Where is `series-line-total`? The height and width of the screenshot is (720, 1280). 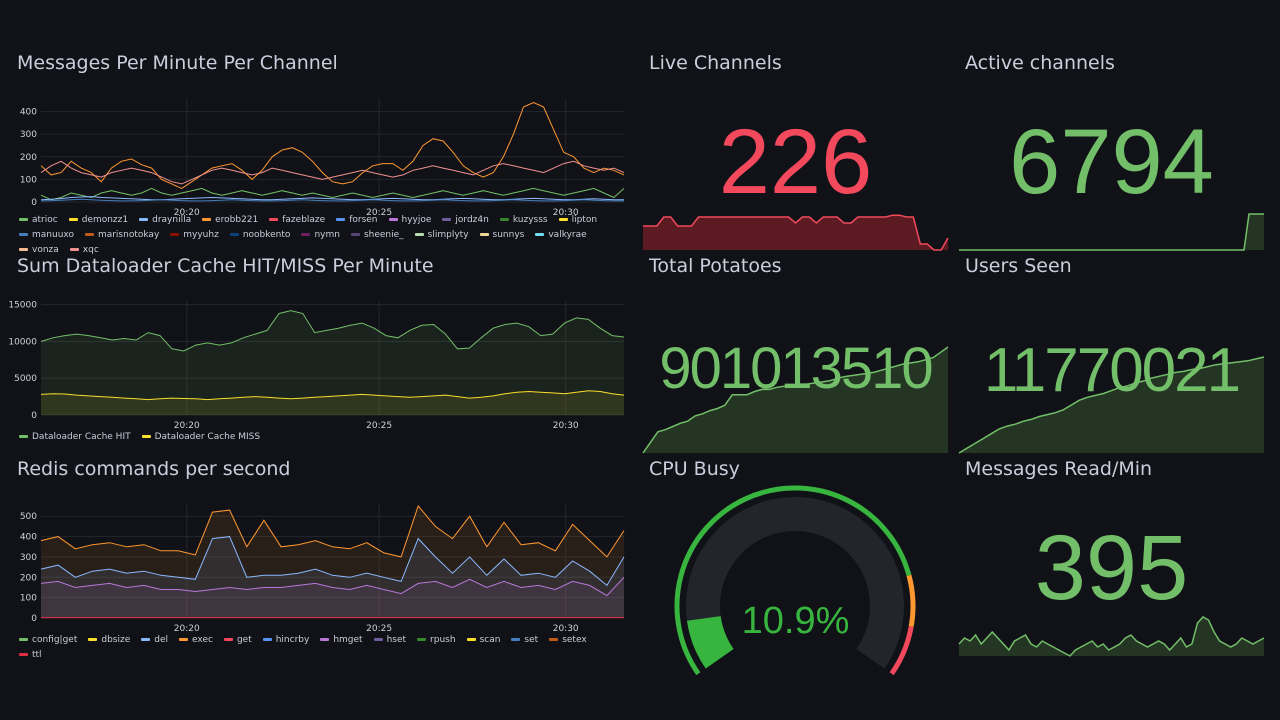 series-line-total is located at coordinates (332, 531).